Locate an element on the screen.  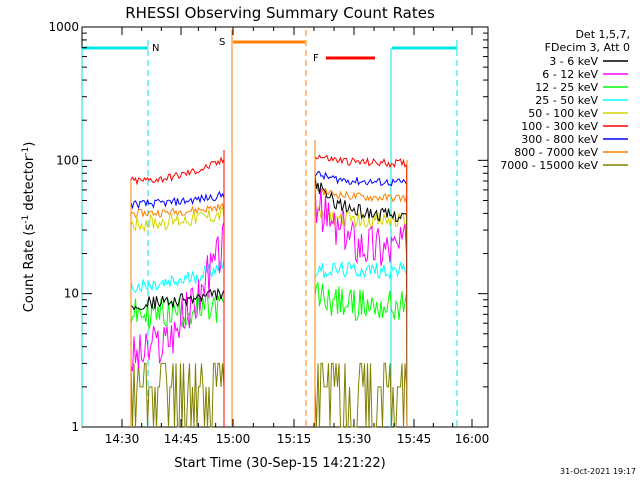
legend-label: 300 - 800 keV is located at coordinates (559, 139).